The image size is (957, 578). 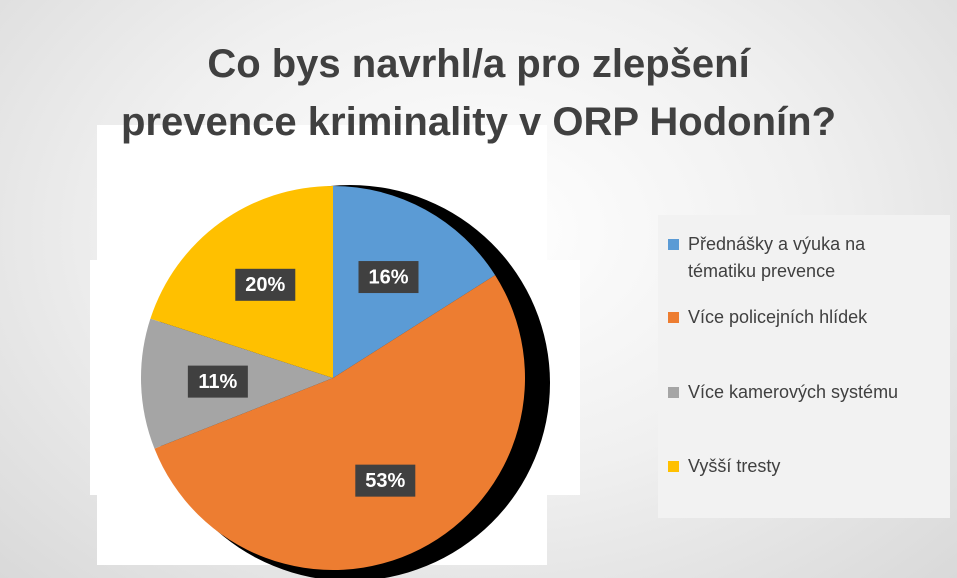 What do you see at coordinates (803, 466) in the screenshot?
I see `legend-item: Vyšší tresty` at bounding box center [803, 466].